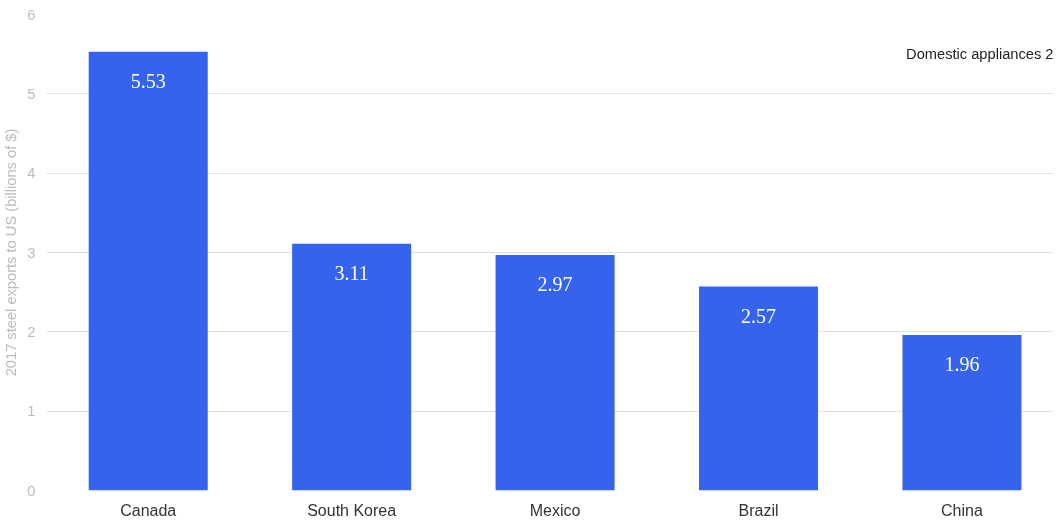 The height and width of the screenshot is (521, 1057). What do you see at coordinates (962, 510) in the screenshot?
I see `x-tick-label: China` at bounding box center [962, 510].